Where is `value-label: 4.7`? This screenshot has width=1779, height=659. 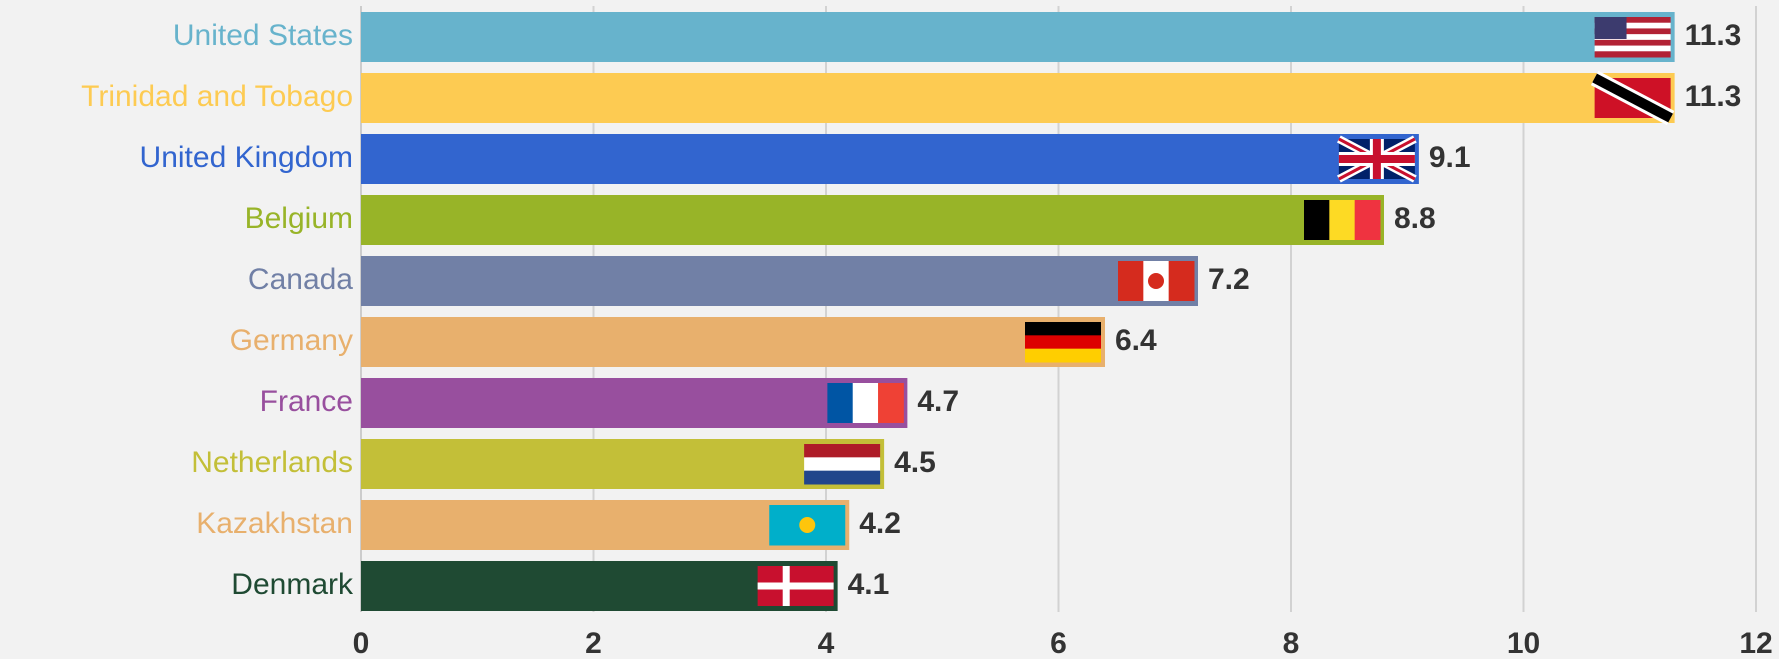
value-label: 4.7 is located at coordinates (938, 401).